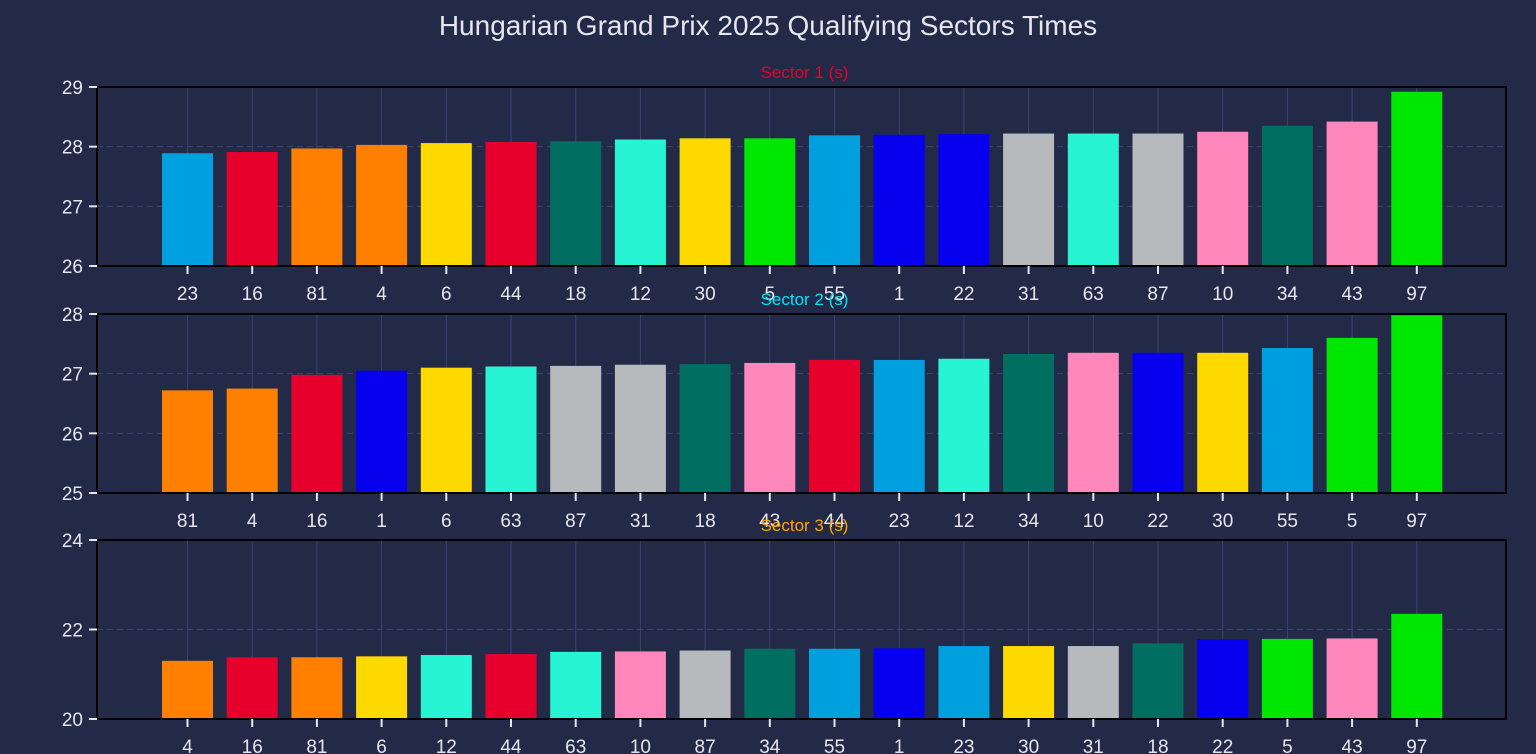 The width and height of the screenshot is (1536, 754). I want to click on x-tick-label: 30, so click(1028, 745).